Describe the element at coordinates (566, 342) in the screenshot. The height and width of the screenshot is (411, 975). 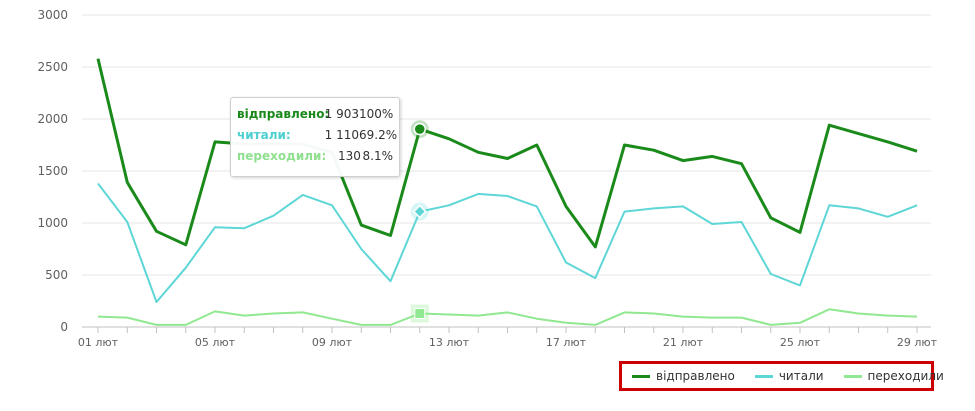
I see `x-tick-label: 17 лют` at that location.